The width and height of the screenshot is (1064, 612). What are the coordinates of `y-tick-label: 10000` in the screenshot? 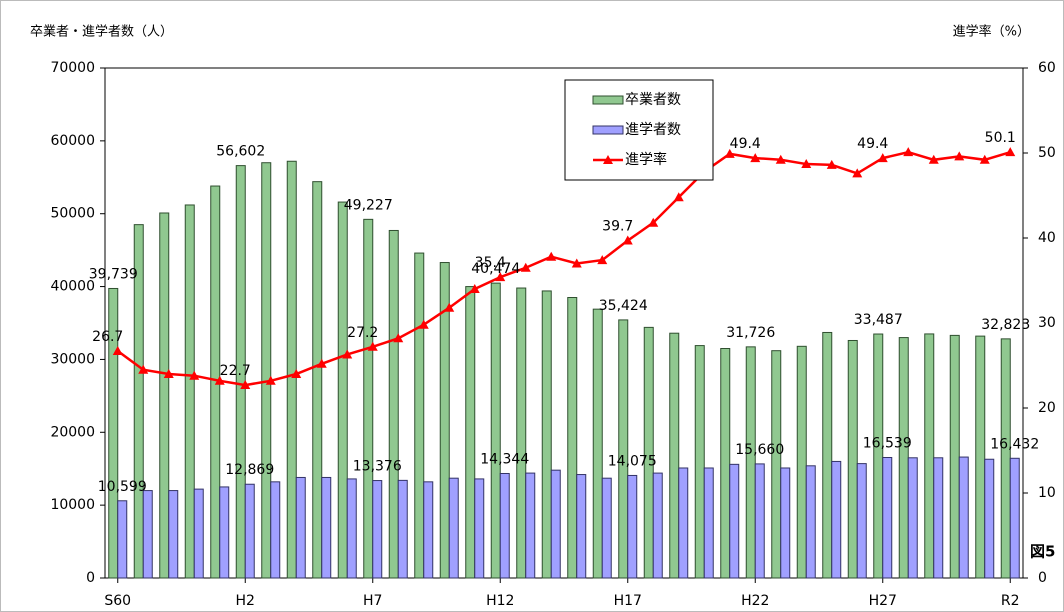 It's located at (72, 505).